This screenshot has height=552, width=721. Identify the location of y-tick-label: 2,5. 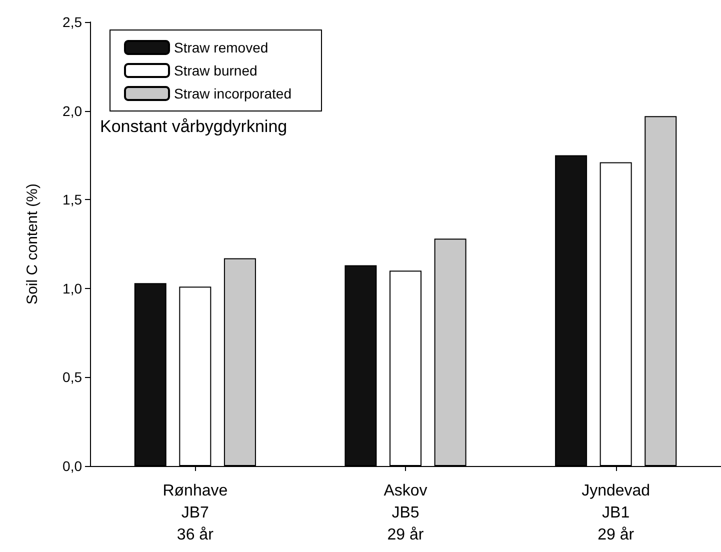
(72, 22).